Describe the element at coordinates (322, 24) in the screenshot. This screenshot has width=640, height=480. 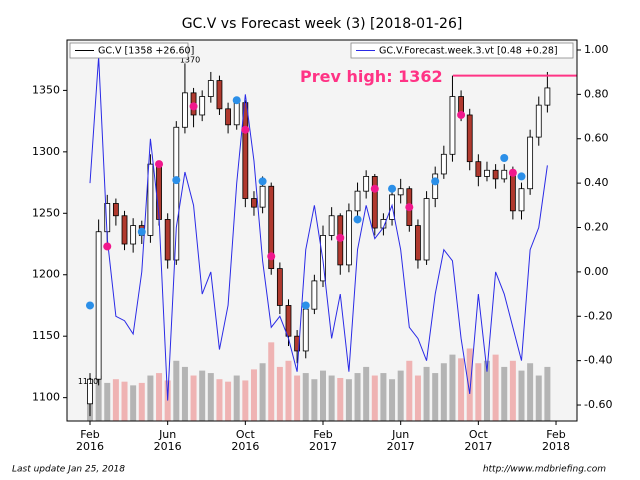
I see `chart-title: GC.V vs Forecast week (3) [2018-01-26]` at that location.